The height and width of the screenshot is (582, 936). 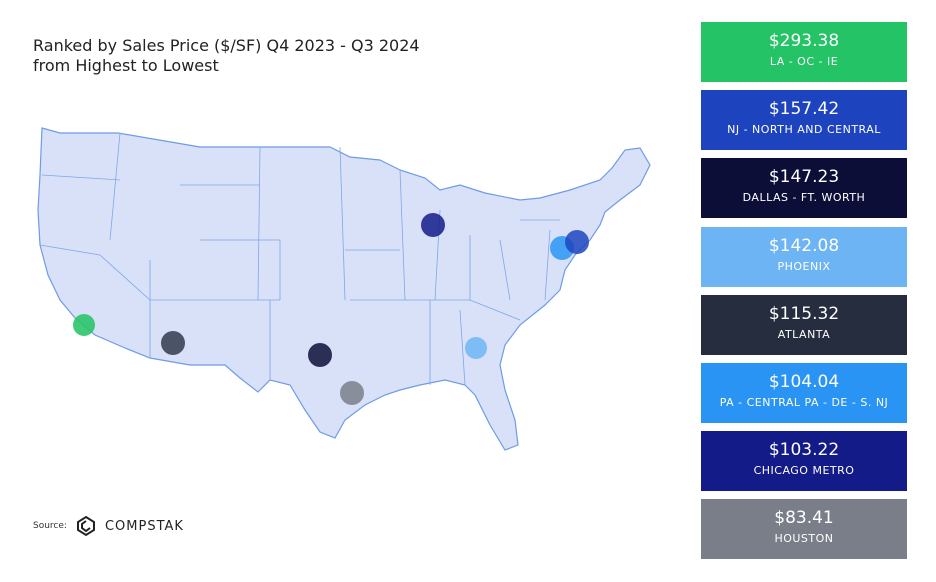 I want to click on price: $83.41, so click(x=804, y=518).